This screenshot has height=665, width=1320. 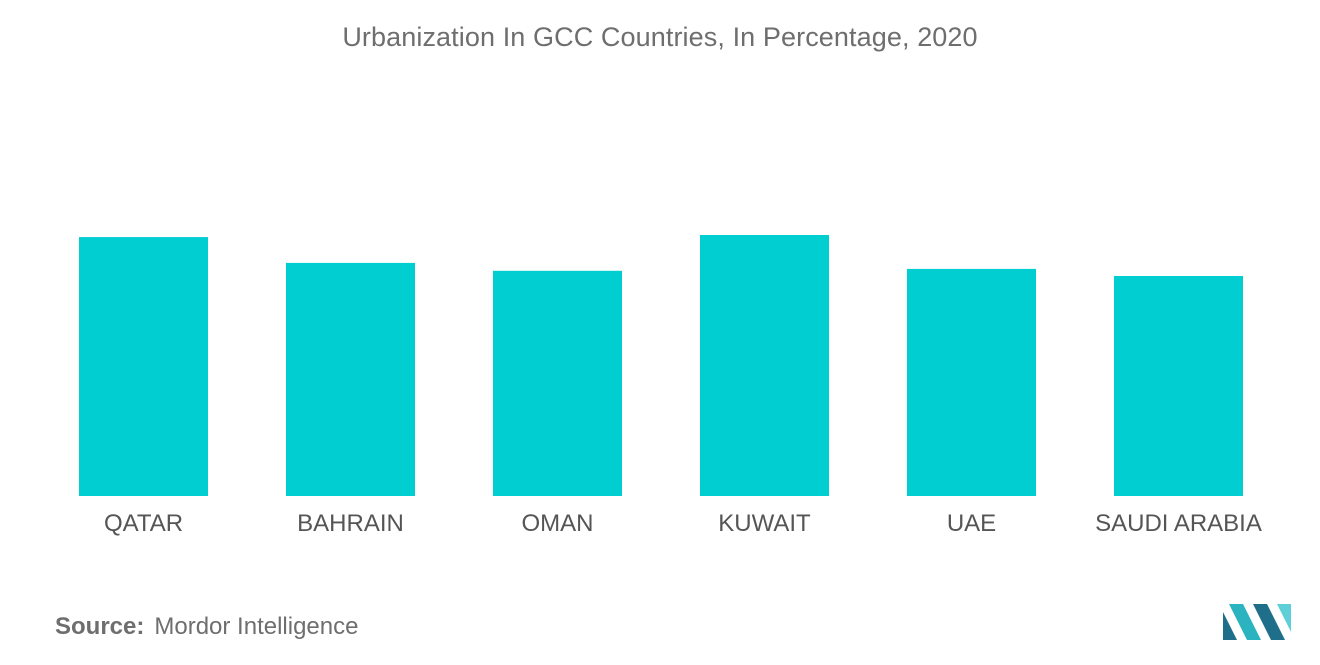 I want to click on bar-qatar, so click(x=143, y=366).